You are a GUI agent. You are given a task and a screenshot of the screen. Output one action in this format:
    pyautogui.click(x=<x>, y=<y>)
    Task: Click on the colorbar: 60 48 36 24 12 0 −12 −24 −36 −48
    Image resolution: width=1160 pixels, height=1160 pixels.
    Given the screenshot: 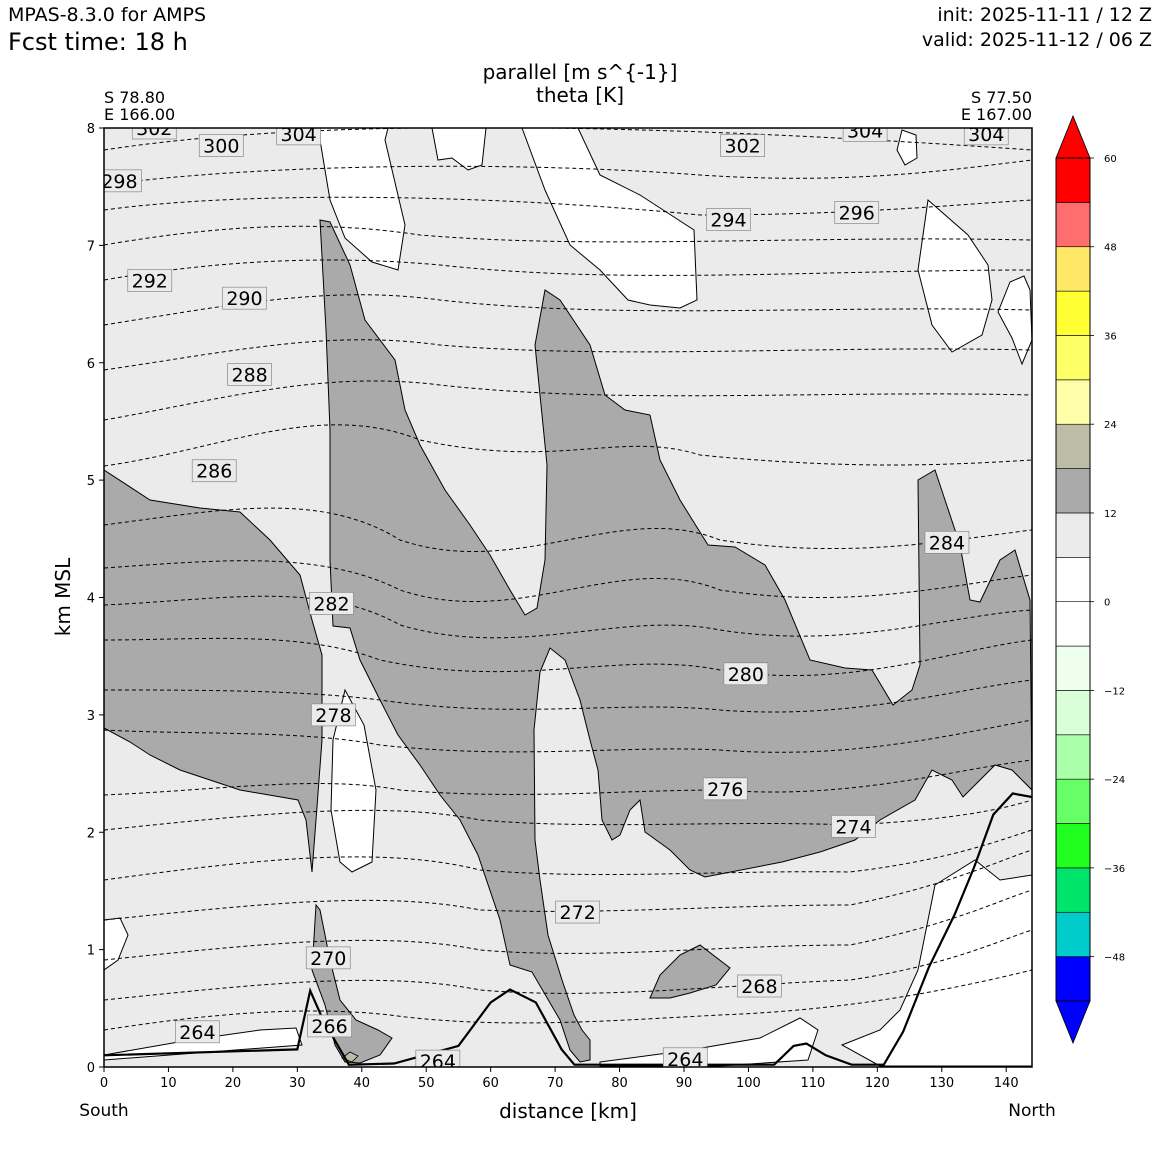 What is the action you would take?
    pyautogui.click(x=1090, y=579)
    